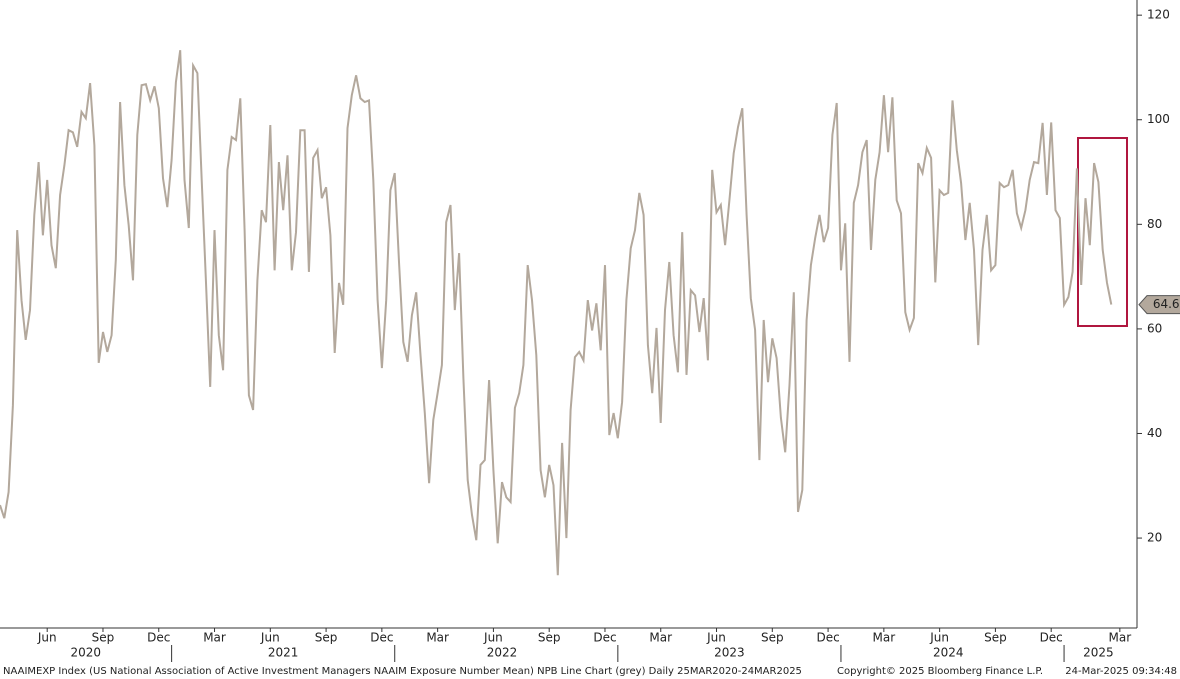 This screenshot has height=679, width=1180. I want to click on timestamp: 24-Mar-2025 09:34:48, so click(1121, 671).